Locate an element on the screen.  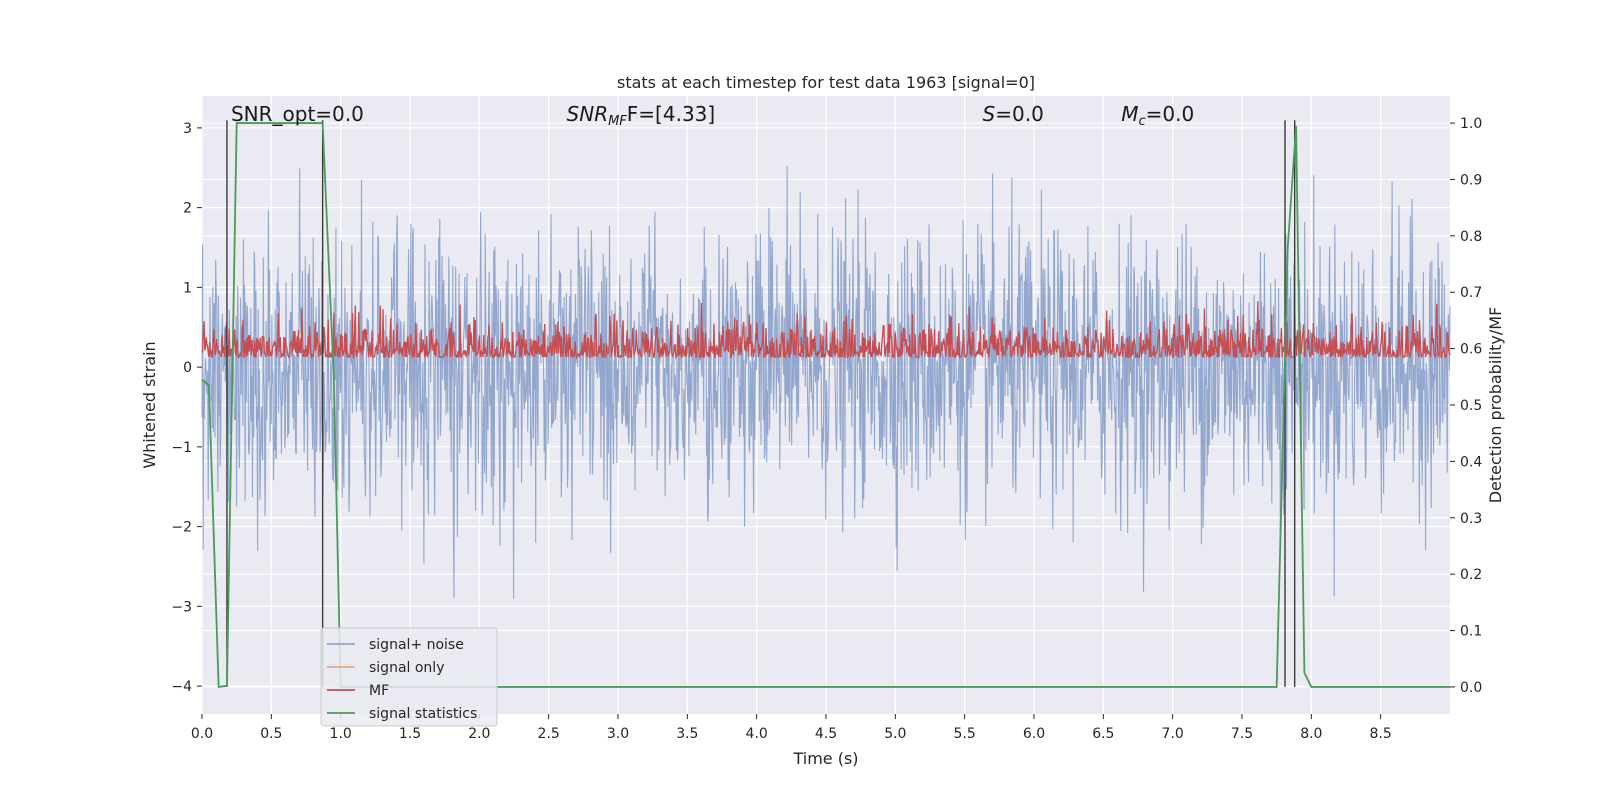
series-mf is located at coordinates (826, 330).